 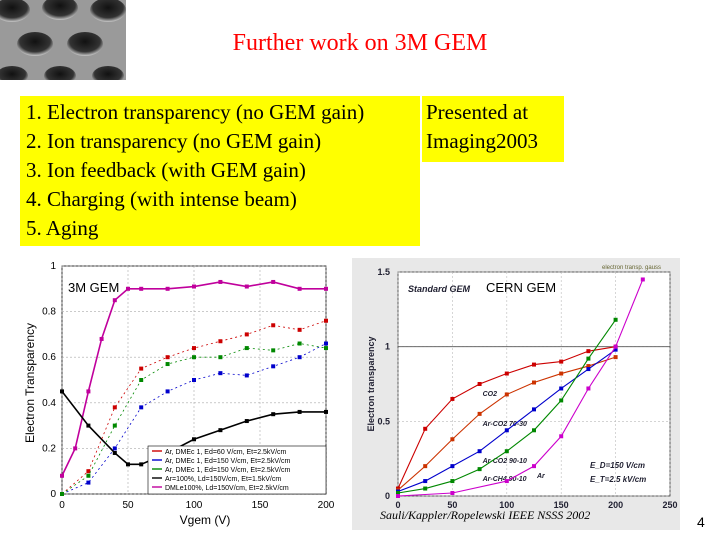 What do you see at coordinates (195, 112) in the screenshot?
I see `list-item: 1. Electron transparency (no GEM gain)` at bounding box center [195, 112].